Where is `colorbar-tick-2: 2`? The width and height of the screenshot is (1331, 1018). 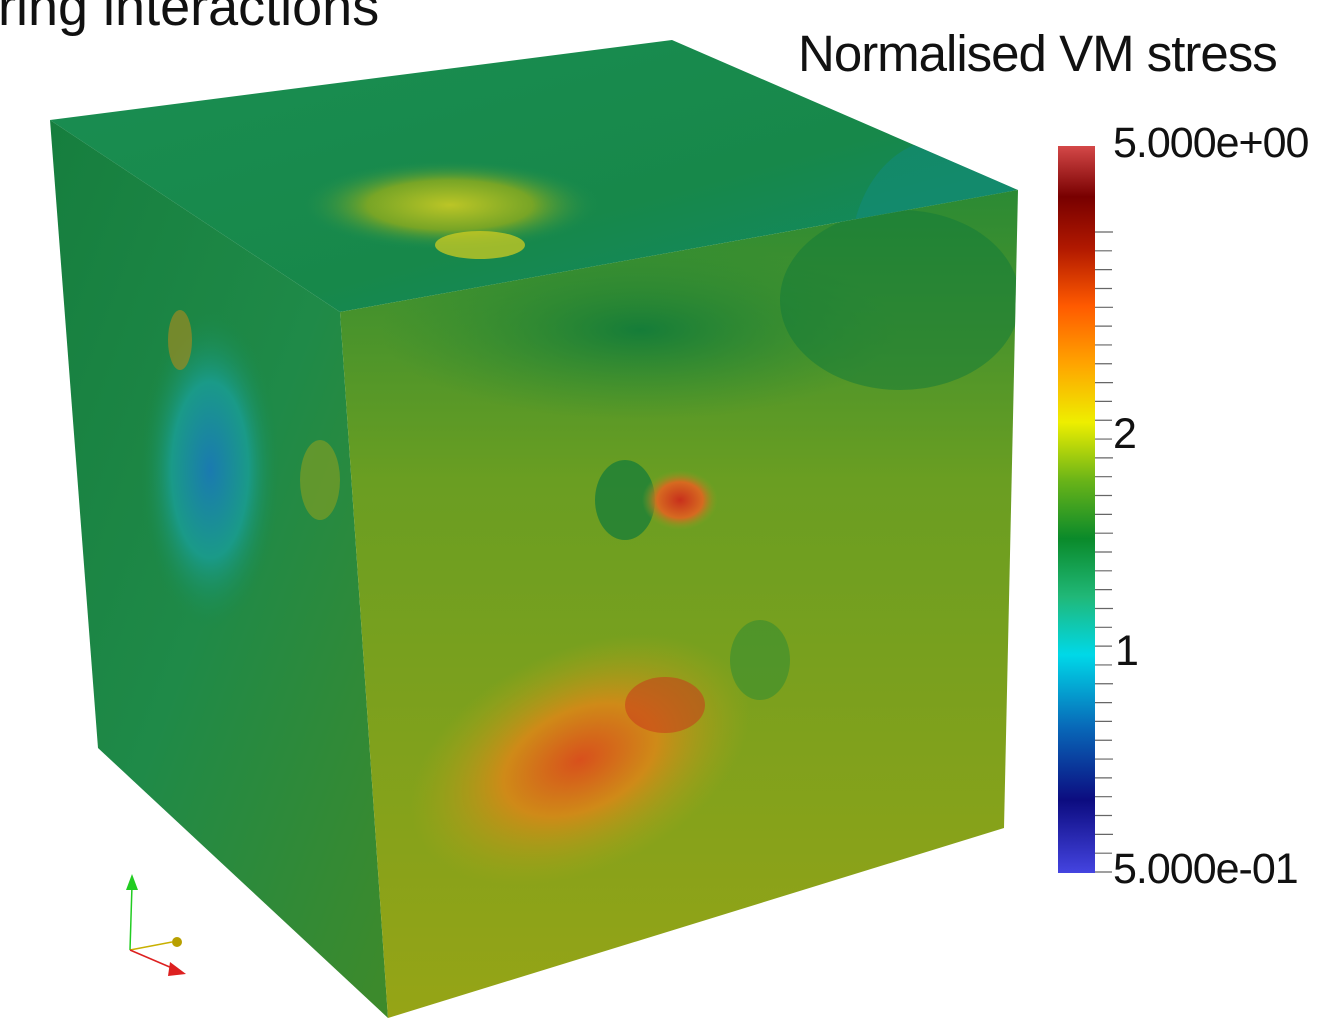 colorbar-tick-2: 2 is located at coordinates (1125, 434).